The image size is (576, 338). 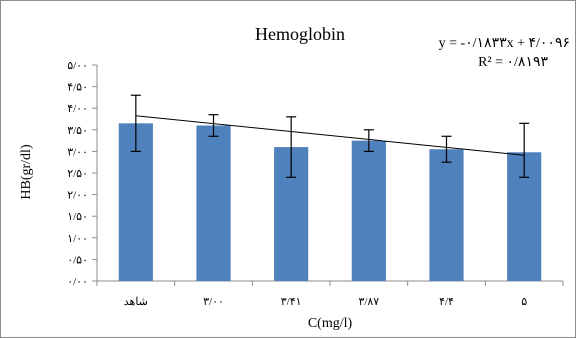 What do you see at coordinates (77, 109) in the screenshot?
I see `y-tick-label: ۴/۰۰` at bounding box center [77, 109].